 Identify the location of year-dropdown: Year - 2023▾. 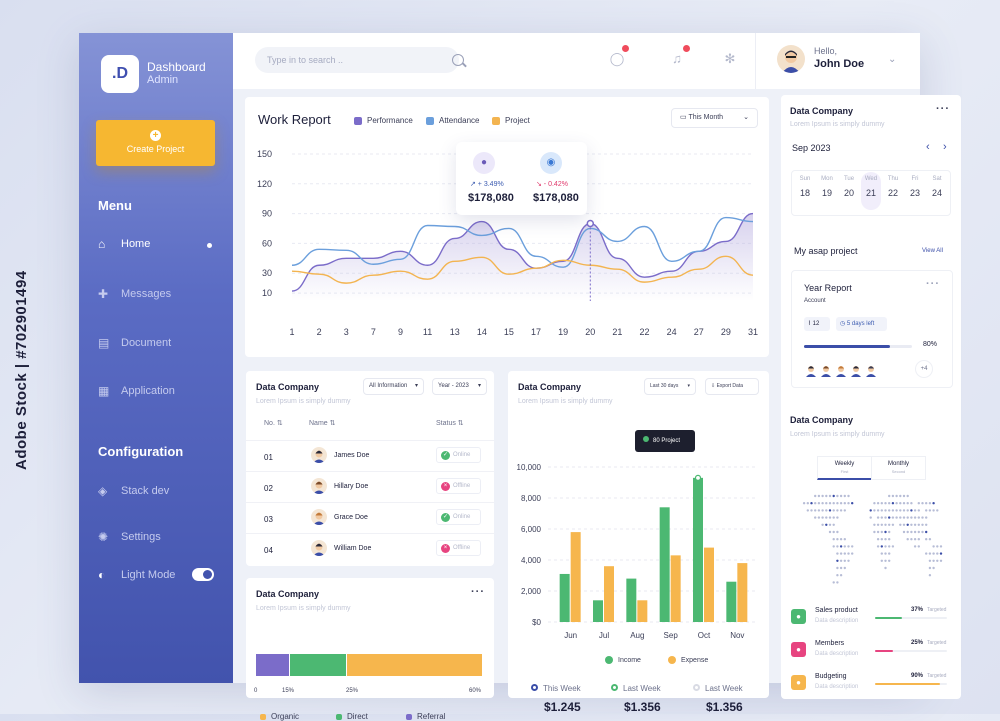
(459, 386).